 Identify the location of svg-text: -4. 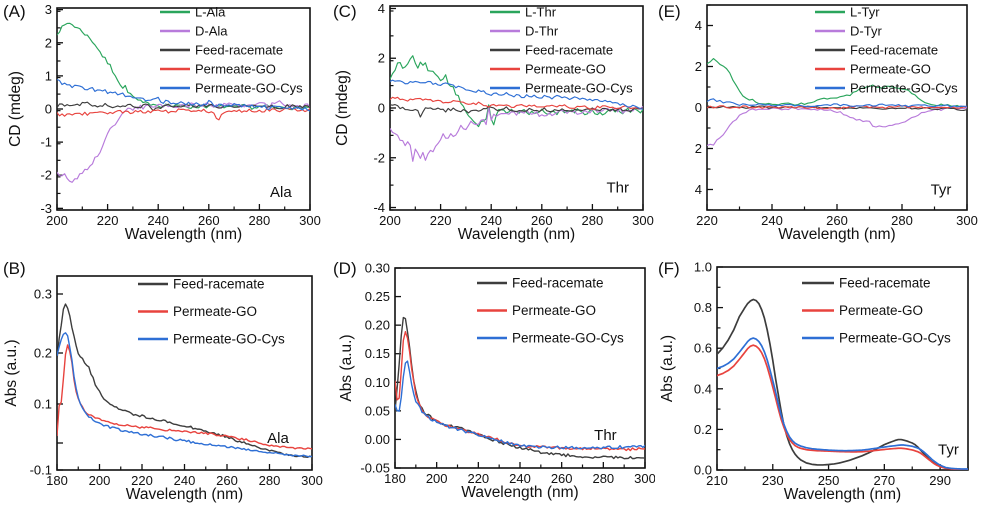
(379, 207).